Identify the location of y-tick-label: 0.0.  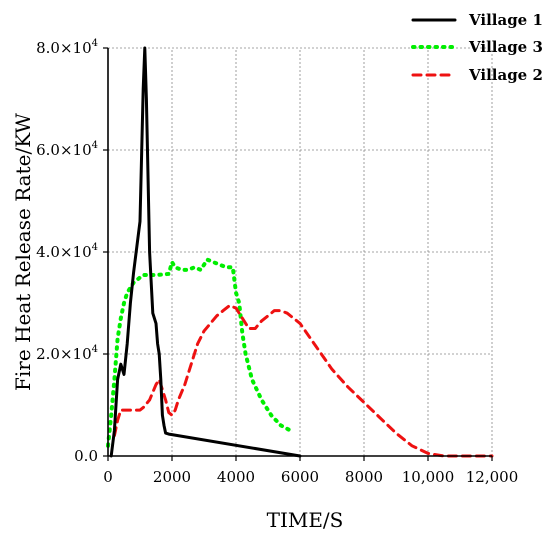
(86, 456).